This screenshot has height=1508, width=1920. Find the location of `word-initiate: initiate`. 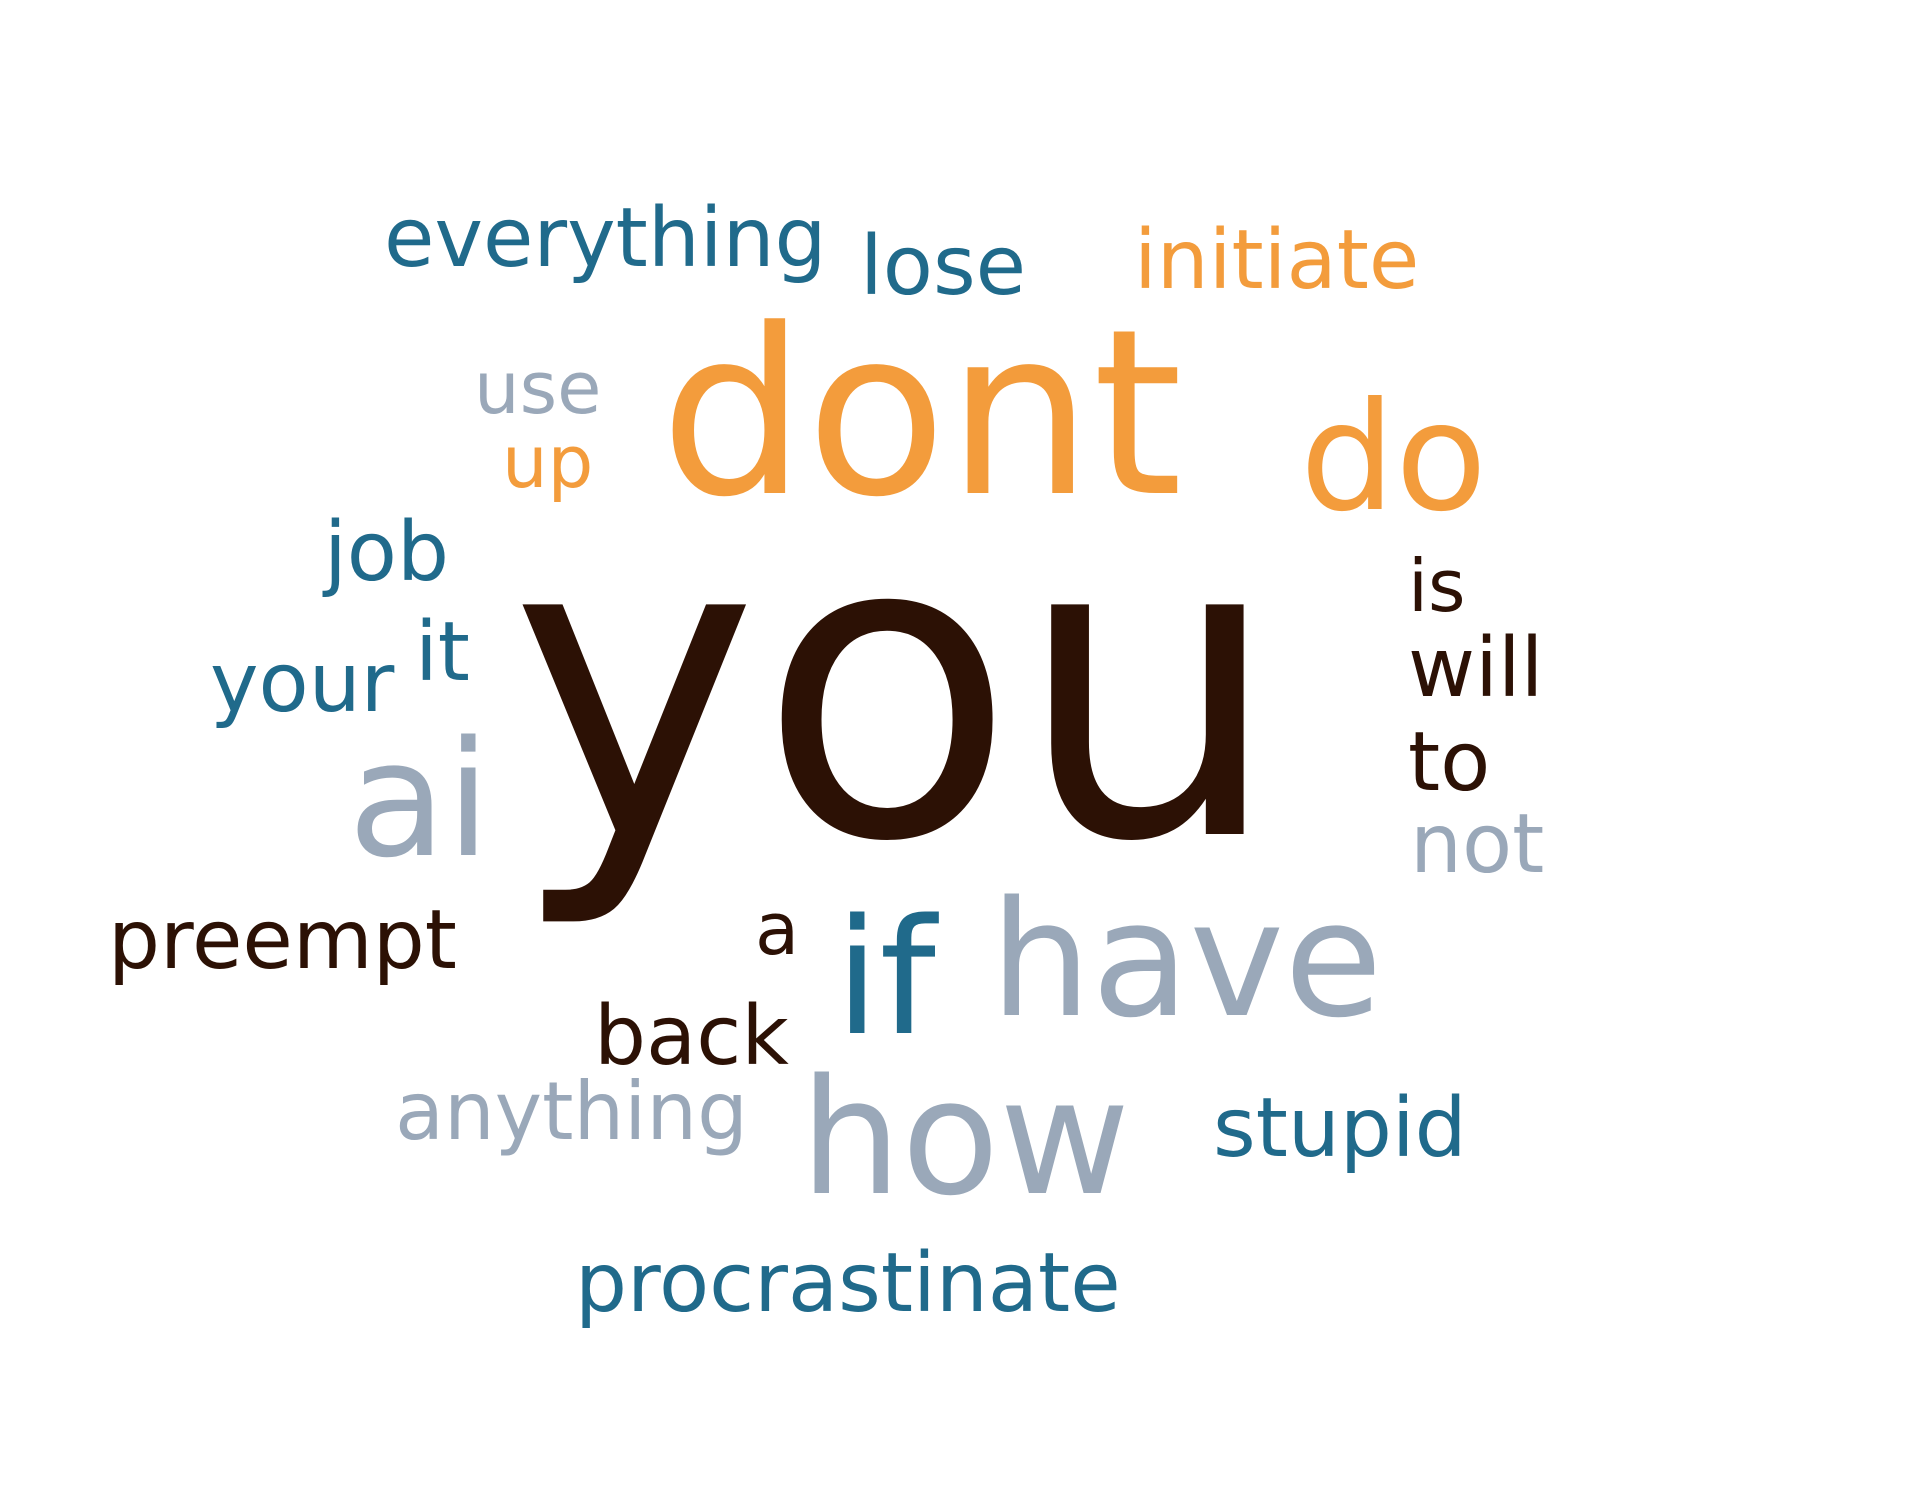

word-initiate: initiate is located at coordinates (1277, 260).